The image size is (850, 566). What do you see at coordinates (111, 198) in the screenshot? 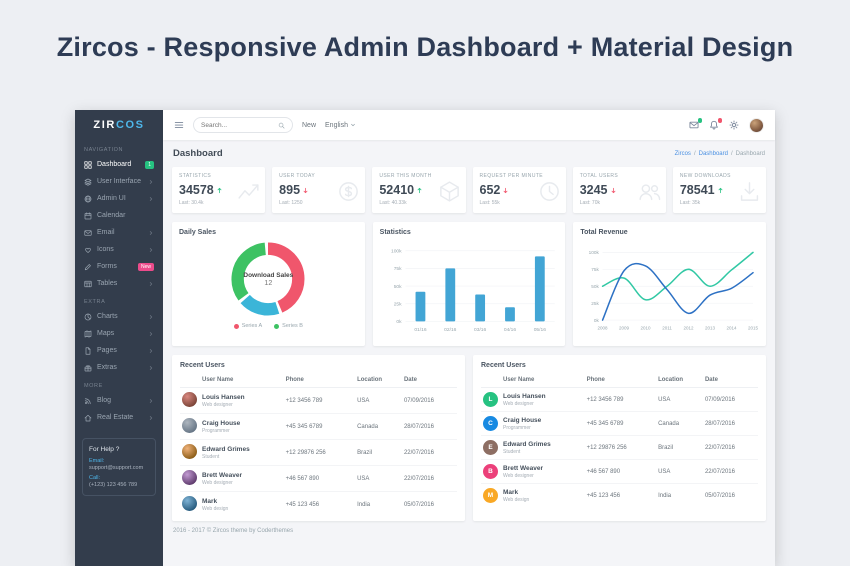
I see `sidebar-item-label: Admin UI` at bounding box center [111, 198].